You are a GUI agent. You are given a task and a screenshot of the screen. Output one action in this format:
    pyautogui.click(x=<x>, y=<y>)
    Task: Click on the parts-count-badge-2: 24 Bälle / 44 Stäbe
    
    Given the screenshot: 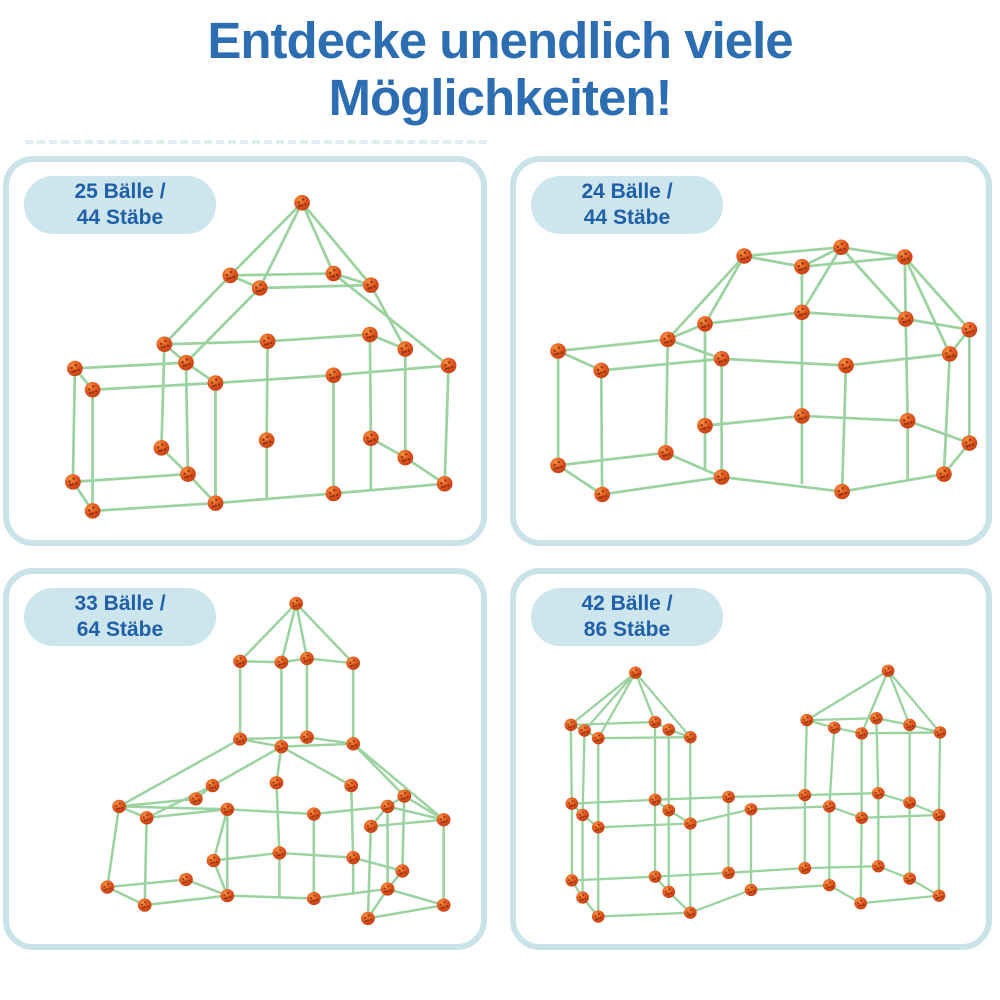 What is the action you would take?
    pyautogui.click(x=627, y=205)
    